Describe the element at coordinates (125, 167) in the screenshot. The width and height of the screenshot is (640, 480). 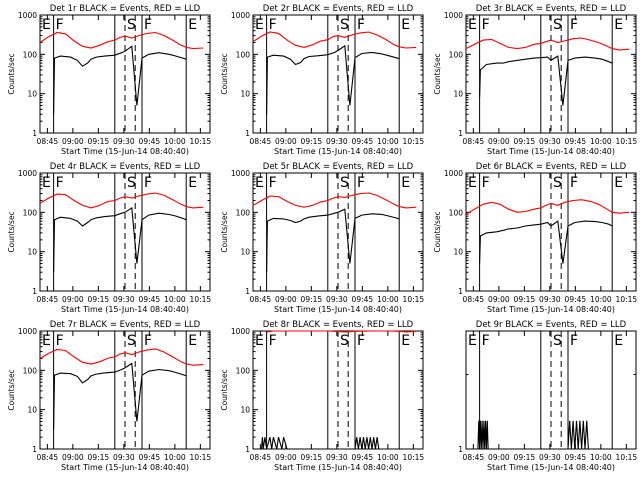
I see `panel-title: Det 4r BLACK = Events, RED = LLD` at that location.